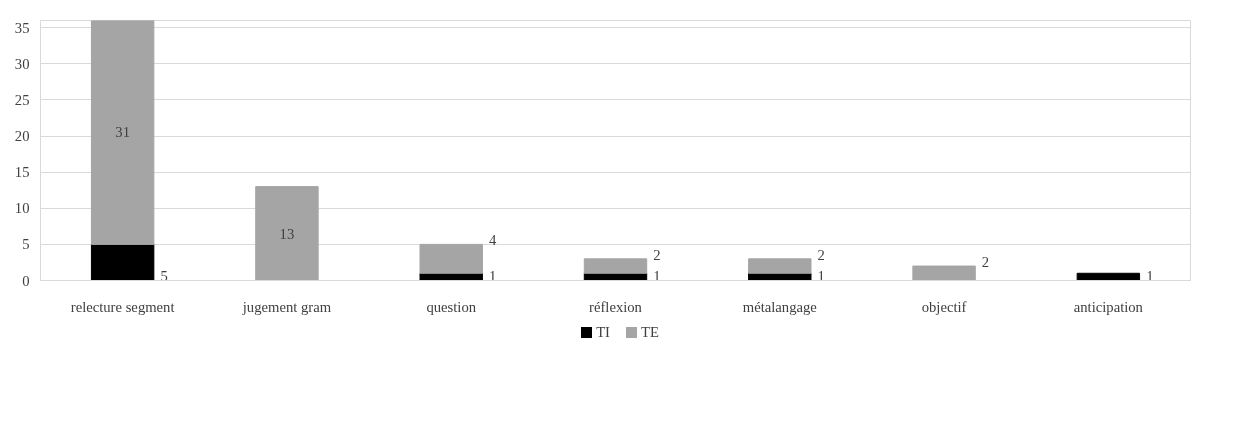 This screenshot has width=1251, height=436. Describe the element at coordinates (944, 306) in the screenshot. I see `x-tick-label: objectif` at that location.